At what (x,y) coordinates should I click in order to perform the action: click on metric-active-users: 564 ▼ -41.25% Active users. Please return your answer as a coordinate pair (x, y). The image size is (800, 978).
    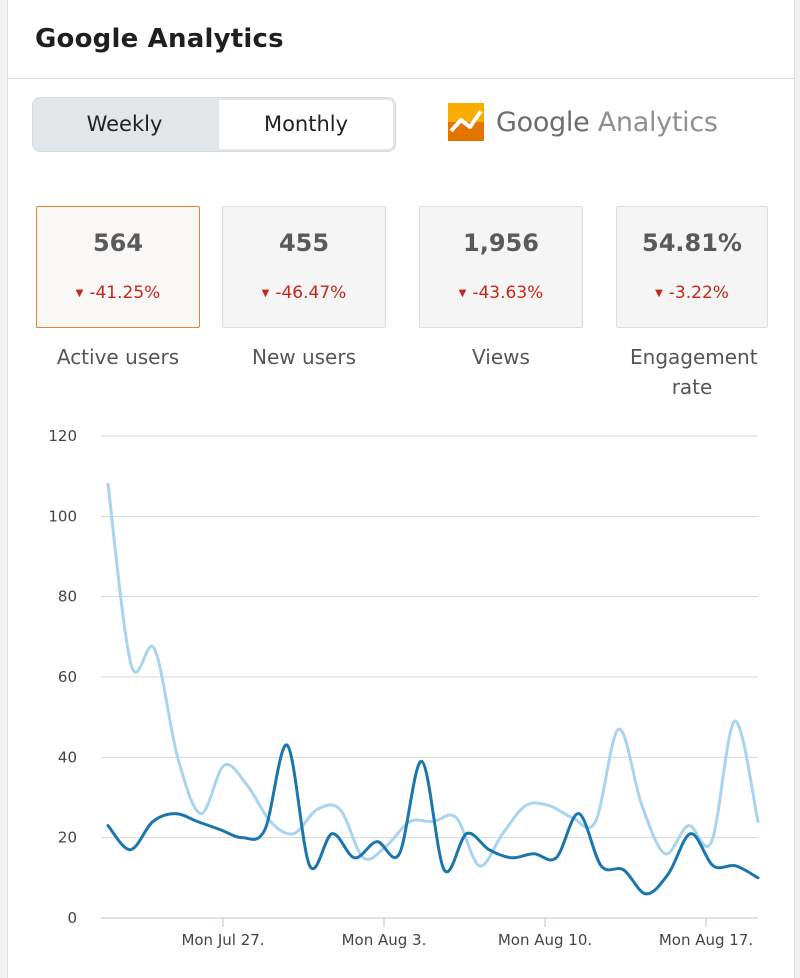
    Looking at the image, I should click on (118, 289).